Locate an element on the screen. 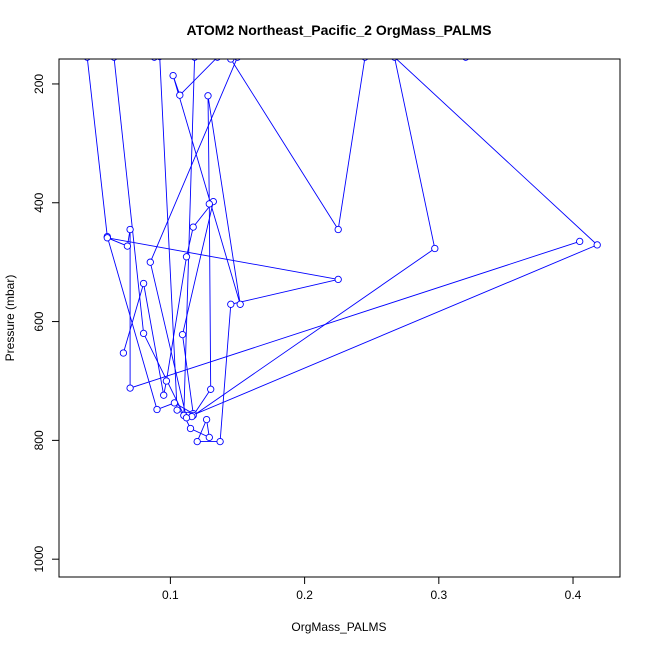 The height and width of the screenshot is (650, 650). x-tick-label: 0.3 is located at coordinates (438, 595).